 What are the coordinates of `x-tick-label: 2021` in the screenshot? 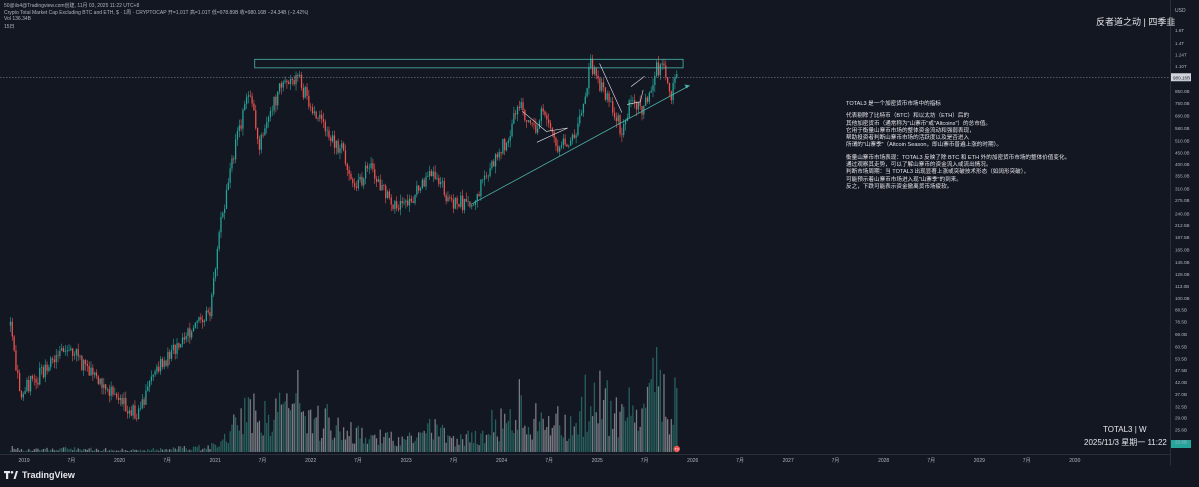 It's located at (215, 461).